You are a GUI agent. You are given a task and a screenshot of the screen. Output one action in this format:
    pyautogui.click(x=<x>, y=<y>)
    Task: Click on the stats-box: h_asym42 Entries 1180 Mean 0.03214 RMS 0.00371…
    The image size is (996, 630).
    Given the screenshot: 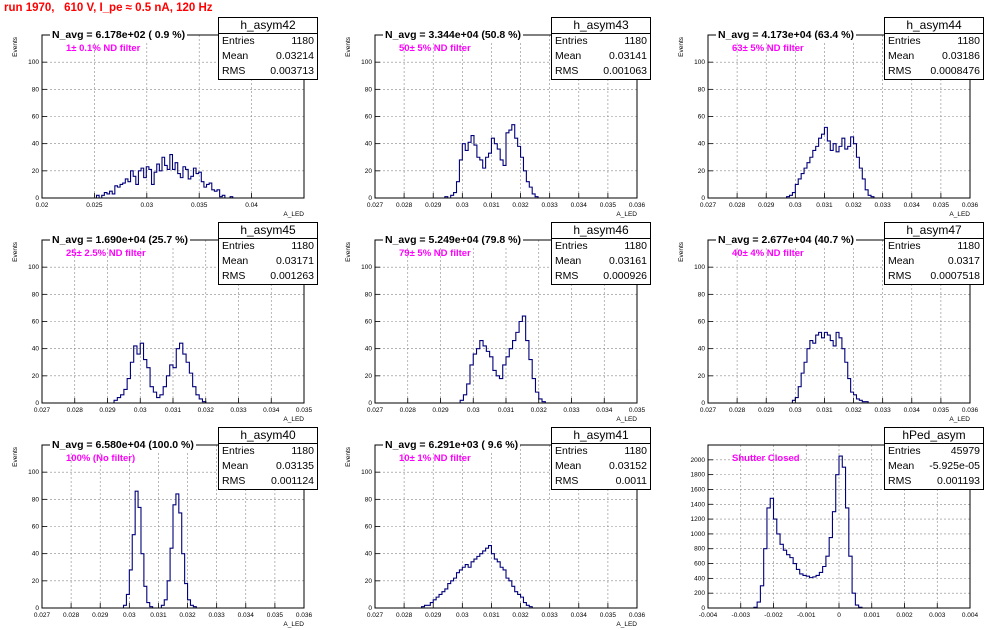 What is the action you would take?
    pyautogui.click(x=268, y=48)
    